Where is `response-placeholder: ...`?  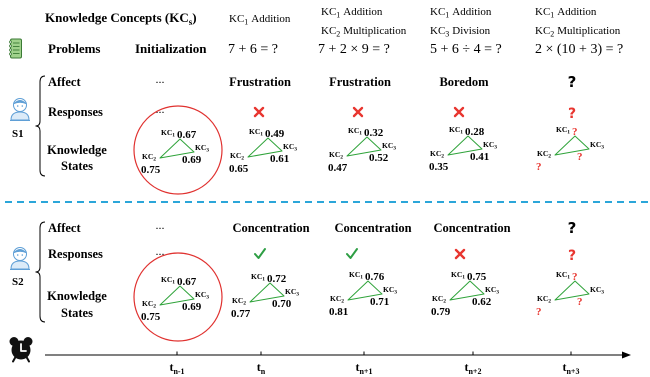 response-placeholder: ... is located at coordinates (160, 109).